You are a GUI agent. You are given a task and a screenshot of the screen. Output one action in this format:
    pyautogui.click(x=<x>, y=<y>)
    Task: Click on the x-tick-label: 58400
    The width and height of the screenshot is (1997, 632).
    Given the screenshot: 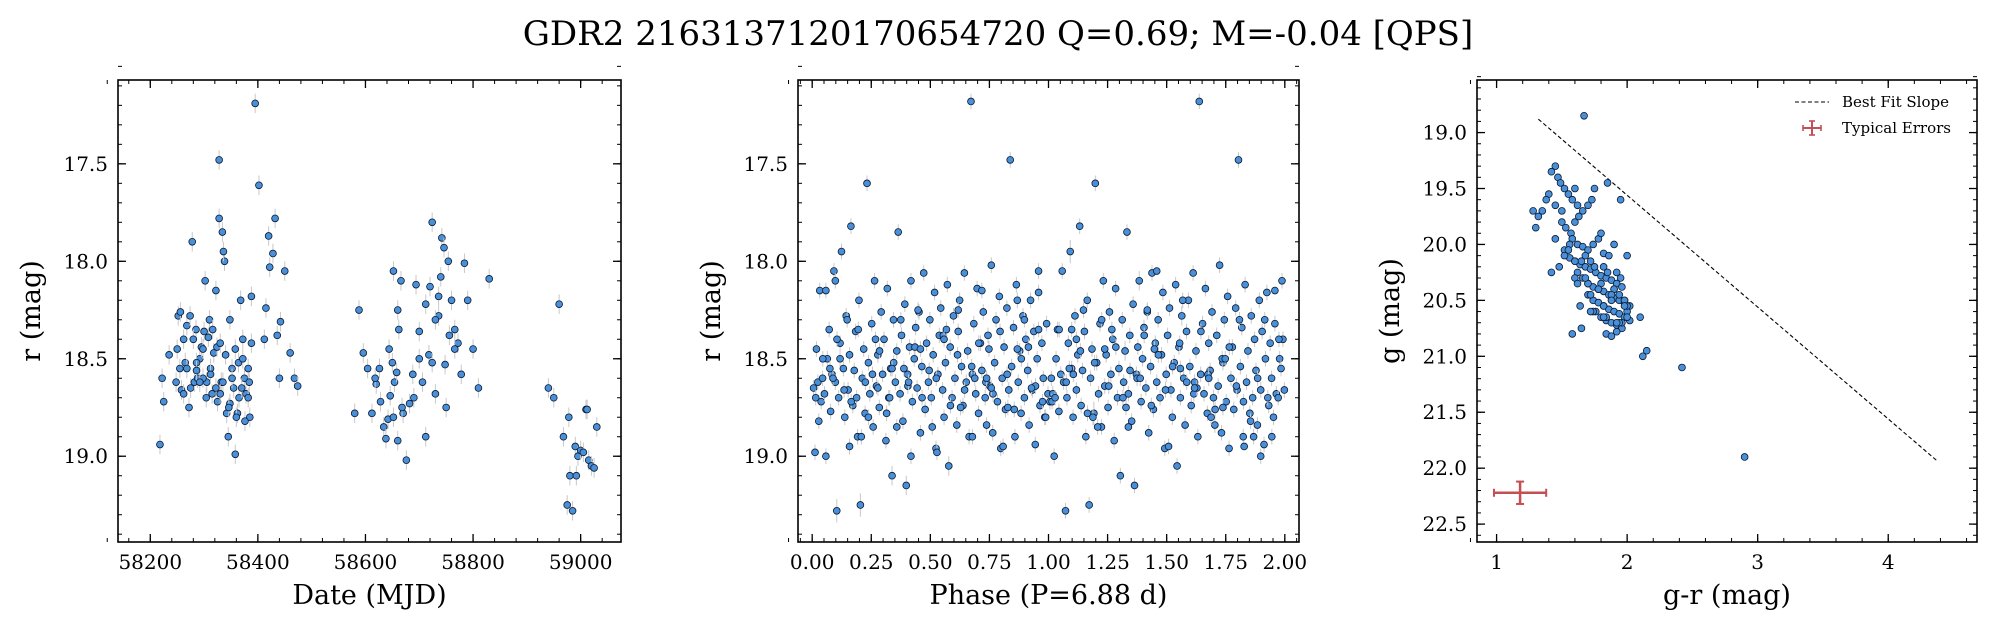 What is the action you would take?
    pyautogui.click(x=258, y=562)
    